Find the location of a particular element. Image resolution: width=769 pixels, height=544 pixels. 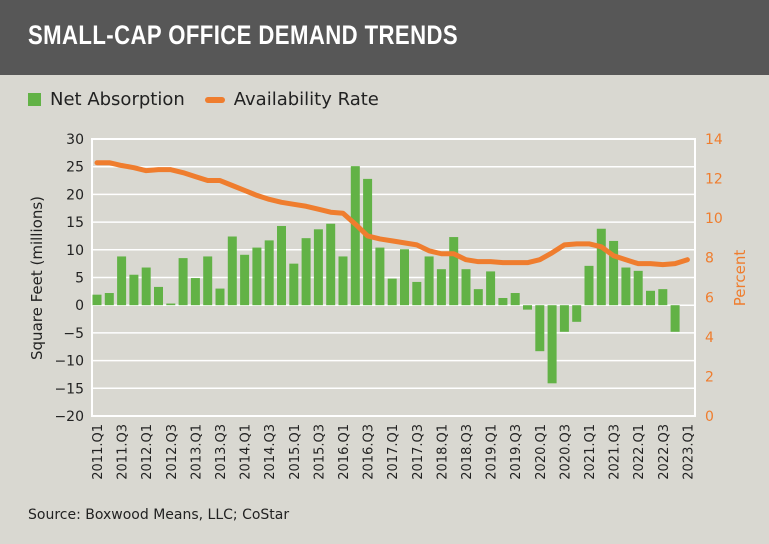

x-tick-label: 2015.Q1 is located at coordinates (295, 452).